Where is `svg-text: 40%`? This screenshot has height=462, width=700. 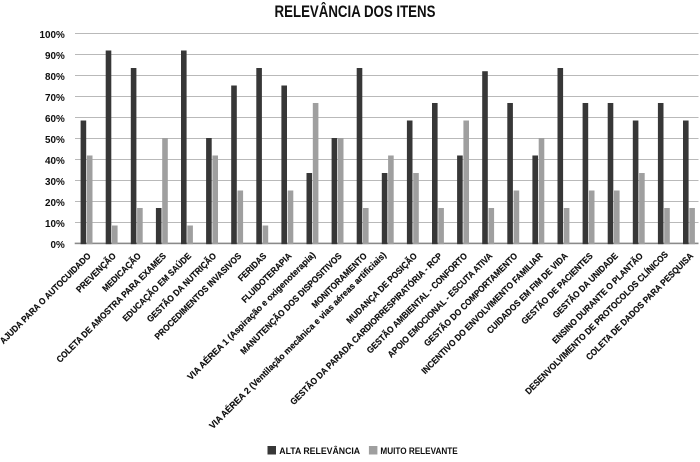
svg-text: 40% is located at coordinates (55, 161).